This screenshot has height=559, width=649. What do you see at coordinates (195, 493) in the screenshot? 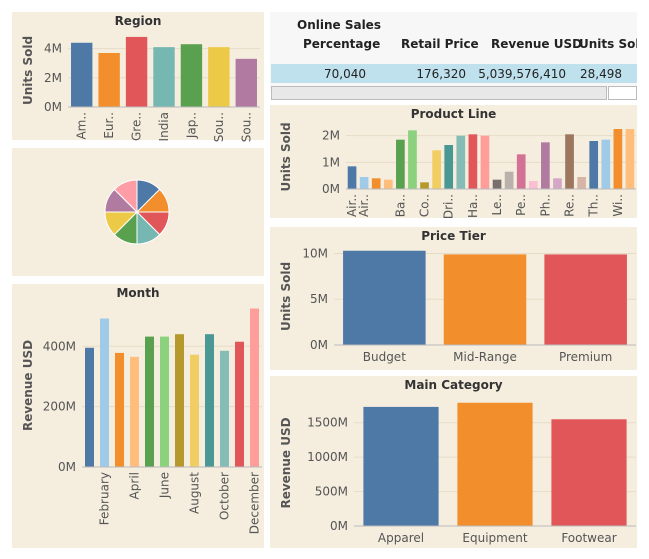
I see `x-tick-label: August` at bounding box center [195, 493].